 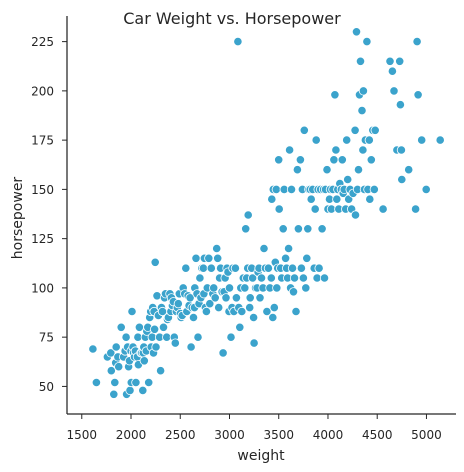 I want to click on x-tick-label: 3000, so click(x=229, y=435).